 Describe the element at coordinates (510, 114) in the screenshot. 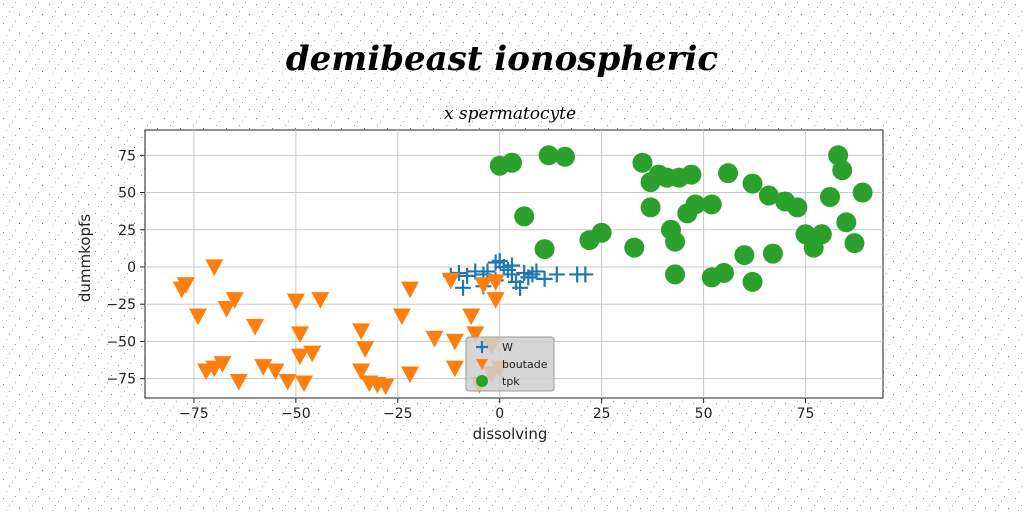

I see `chart-subtitle: x spermatocyte` at that location.